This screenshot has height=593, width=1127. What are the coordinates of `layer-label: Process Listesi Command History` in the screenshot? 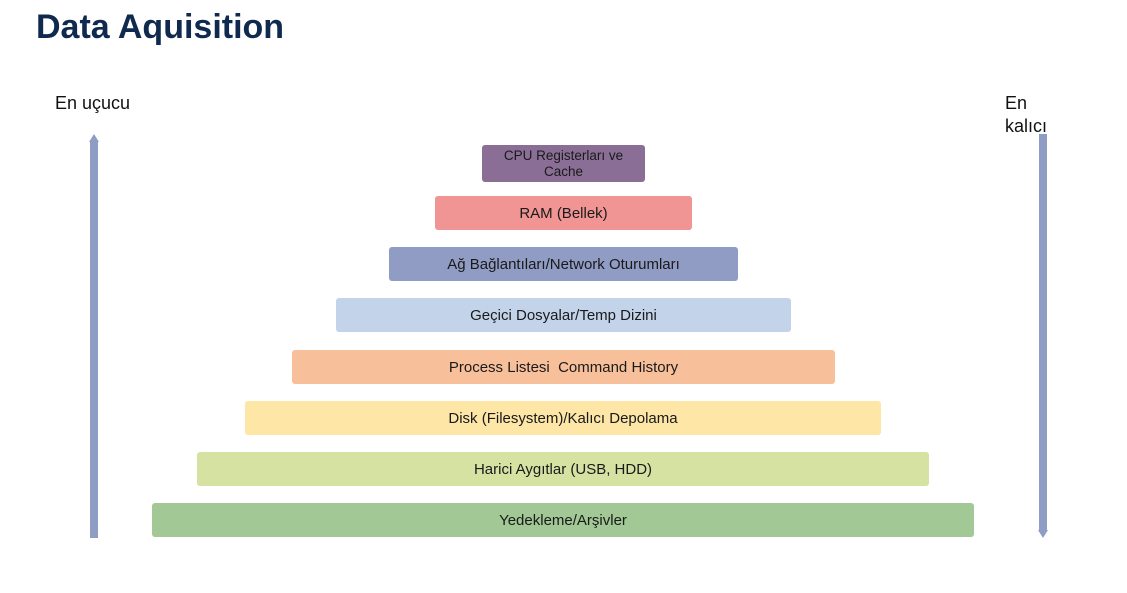 It's located at (563, 367).